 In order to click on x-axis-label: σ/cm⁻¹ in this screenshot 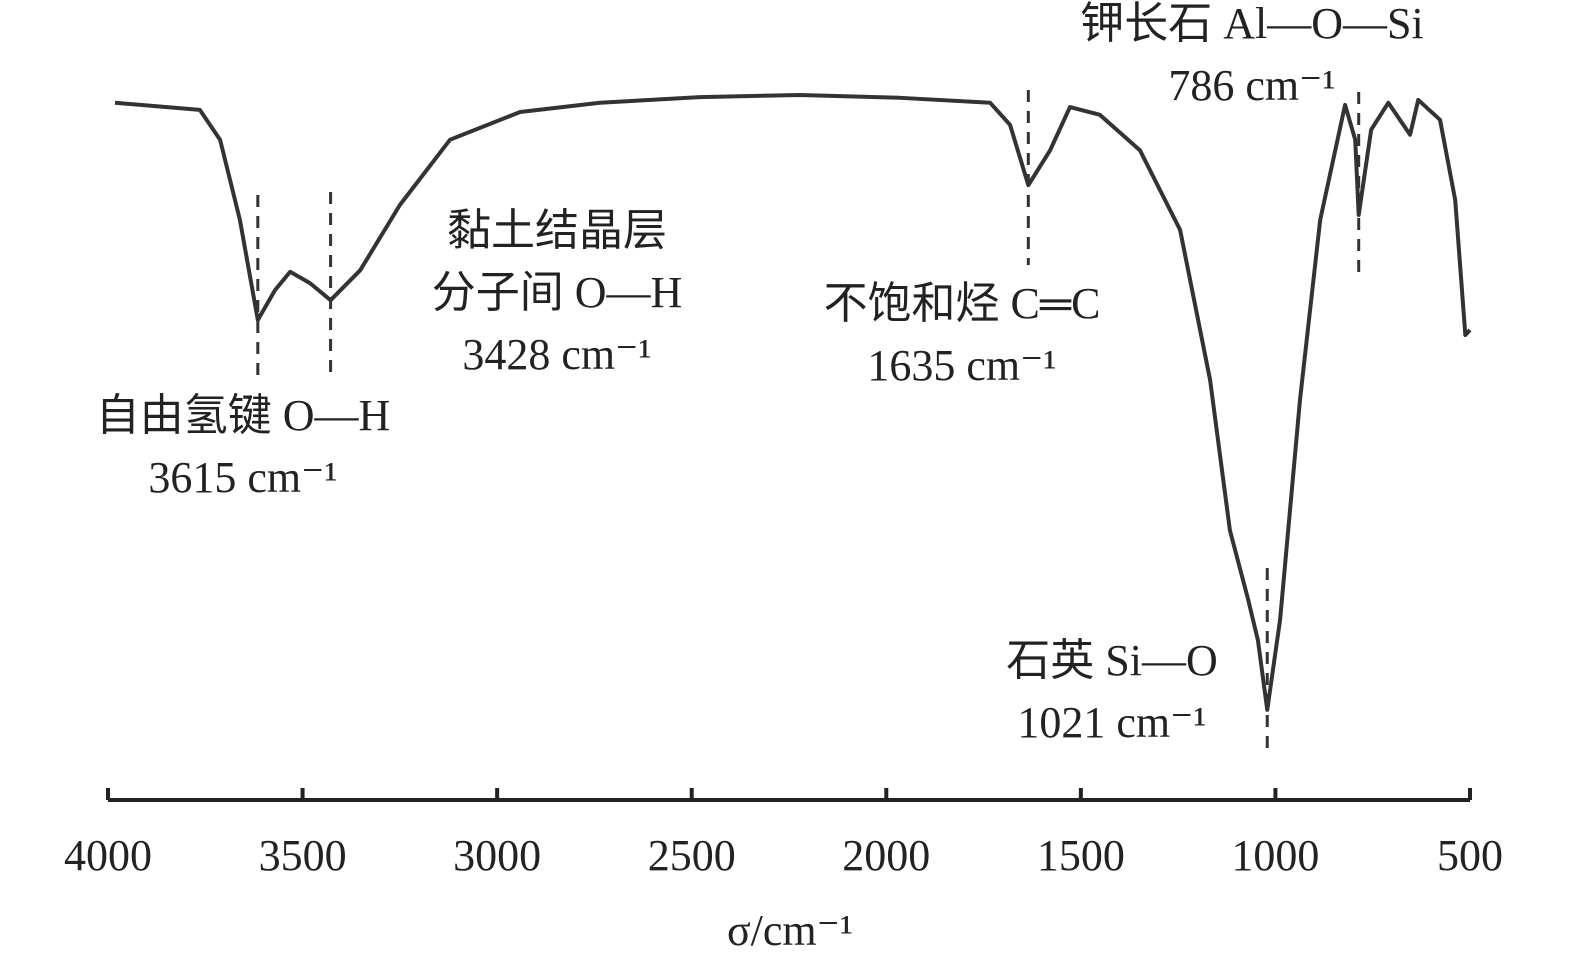, I will do `click(790, 930)`.